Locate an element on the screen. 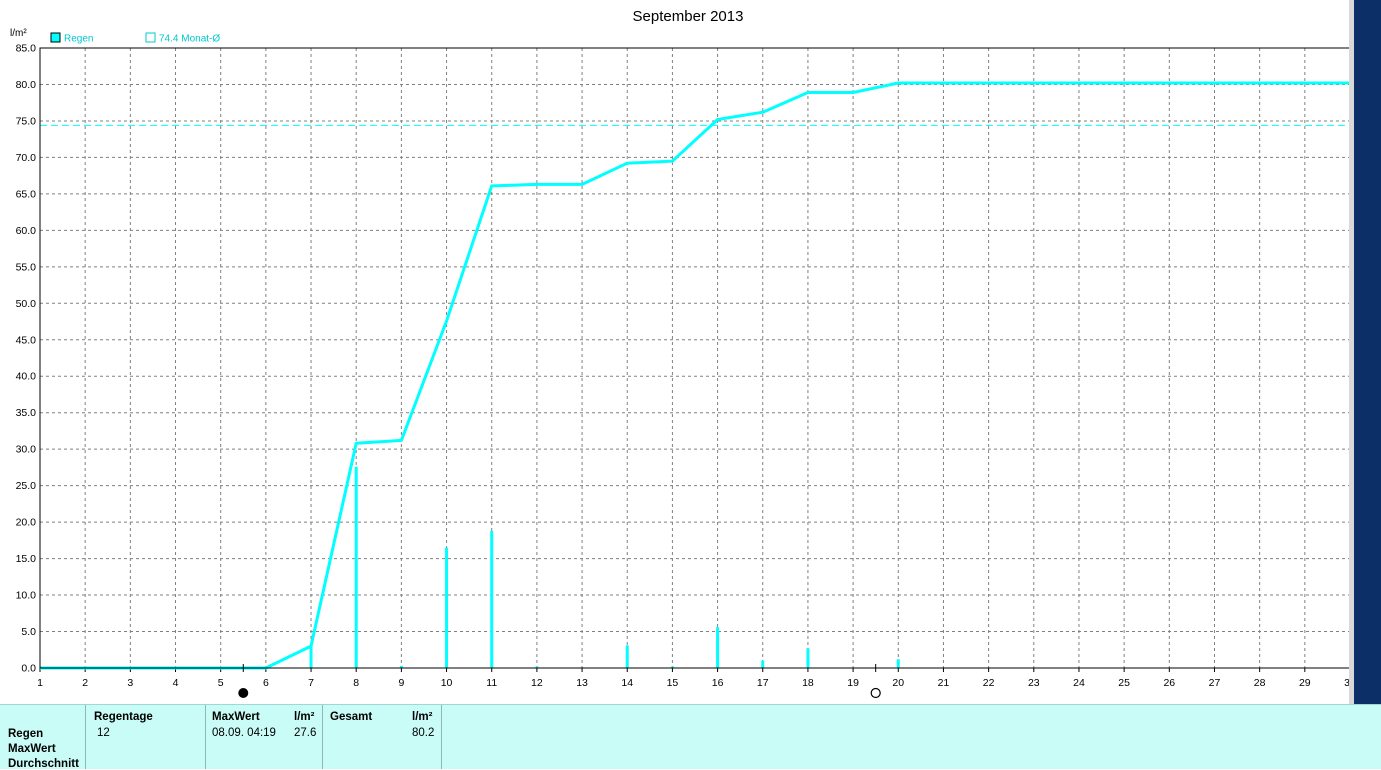  row-label-regen: Regen is located at coordinates (26, 734).